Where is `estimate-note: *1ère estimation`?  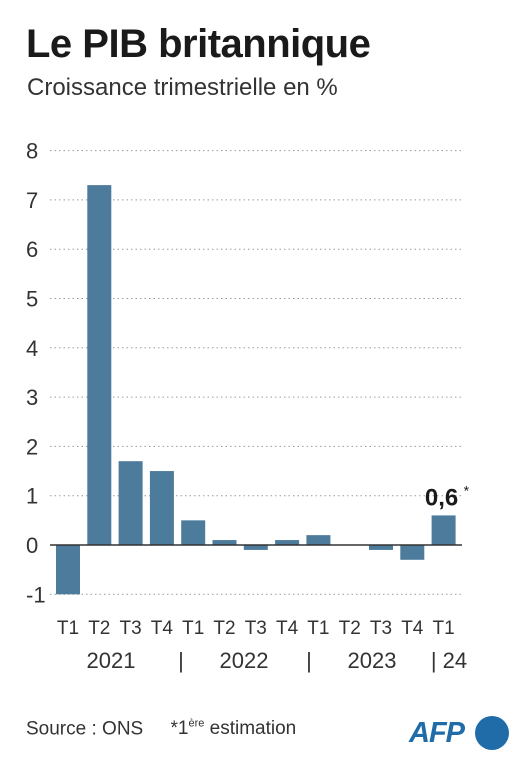 estimate-note: *1ère estimation is located at coordinates (234, 728).